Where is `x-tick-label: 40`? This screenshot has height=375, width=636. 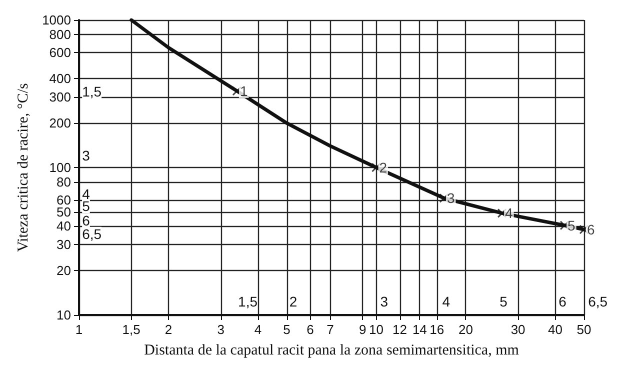
x-tick-label: 40 is located at coordinates (555, 329).